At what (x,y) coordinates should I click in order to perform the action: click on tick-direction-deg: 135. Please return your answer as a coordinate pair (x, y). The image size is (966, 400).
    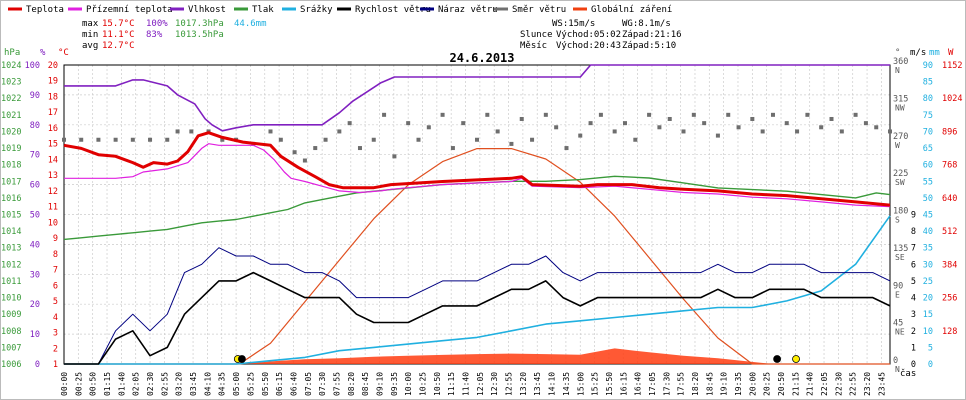
    Looking at the image, I should click on (900, 249).